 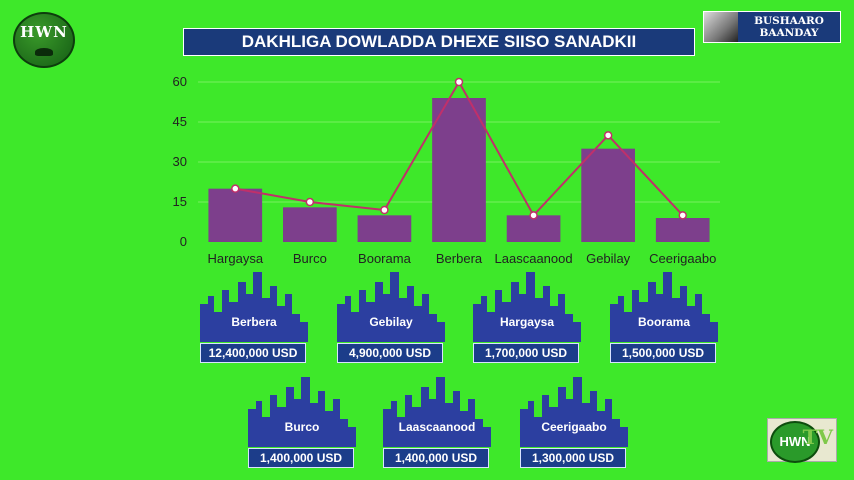 I want to click on city-name: Laascaanood, so click(x=437, y=427).